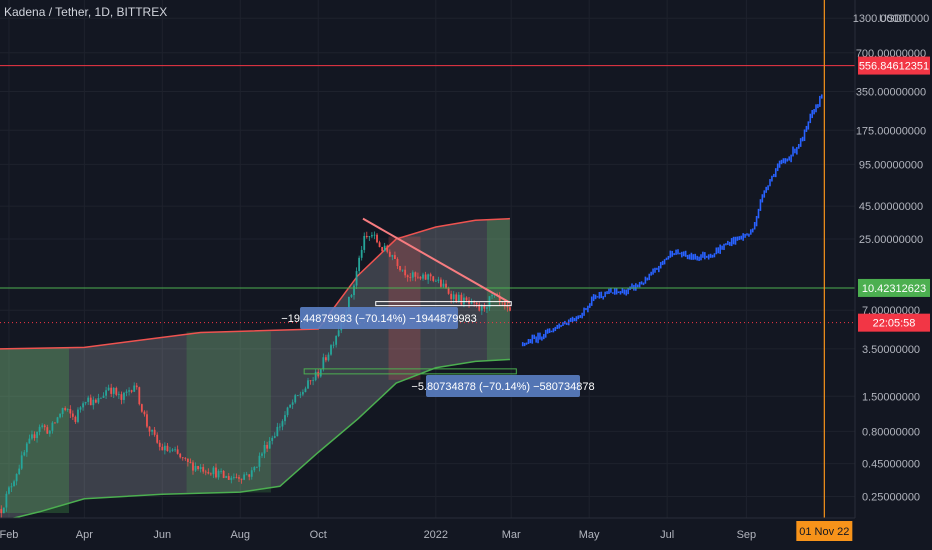 The image size is (932, 550). Describe the element at coordinates (85, 12) in the screenshot. I see `chart-title: Kadena / Tether, 1D, BITTREX` at that location.